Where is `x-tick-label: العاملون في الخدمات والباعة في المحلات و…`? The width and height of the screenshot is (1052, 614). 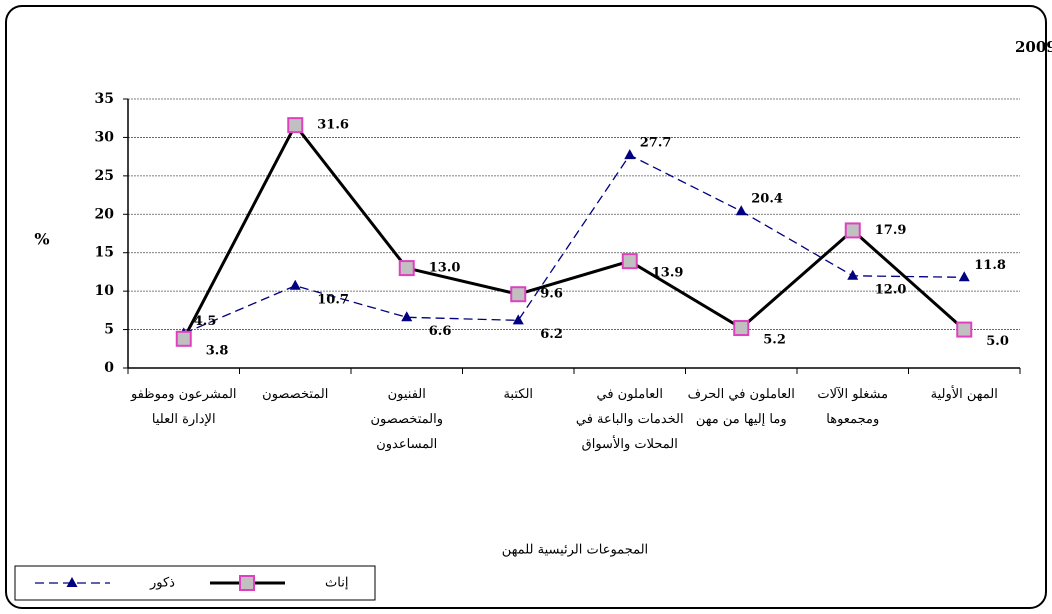
x-tick-label: العاملون في الخدمات والباعة في المحلات و… is located at coordinates (629, 419).